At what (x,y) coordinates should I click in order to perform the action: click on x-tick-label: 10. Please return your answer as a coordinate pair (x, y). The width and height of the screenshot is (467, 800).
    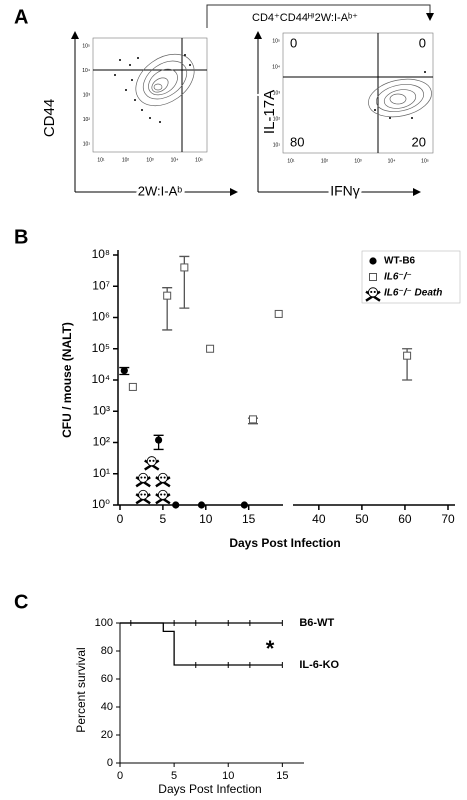
    Looking at the image, I should click on (206, 519).